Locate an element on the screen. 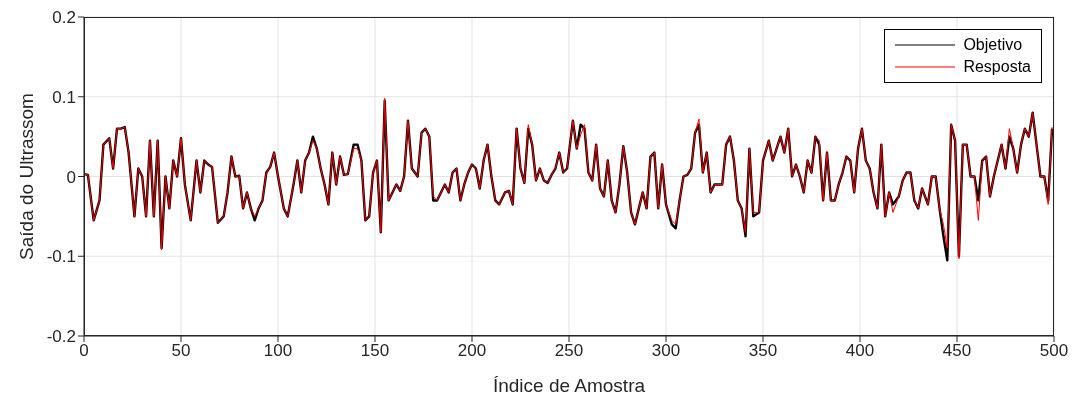 This screenshot has height=400, width=1078. y-tick-label: -0.2 is located at coordinates (61, 337).